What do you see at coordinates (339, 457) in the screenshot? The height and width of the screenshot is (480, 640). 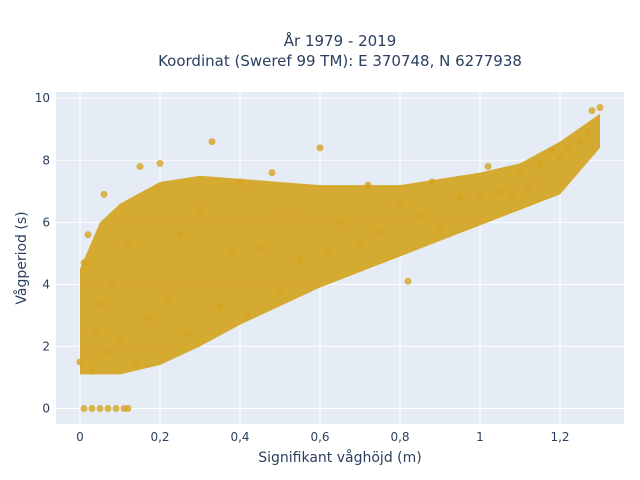 I see `x-axis-title: Signifikant våghöjd (m)` at bounding box center [339, 457].